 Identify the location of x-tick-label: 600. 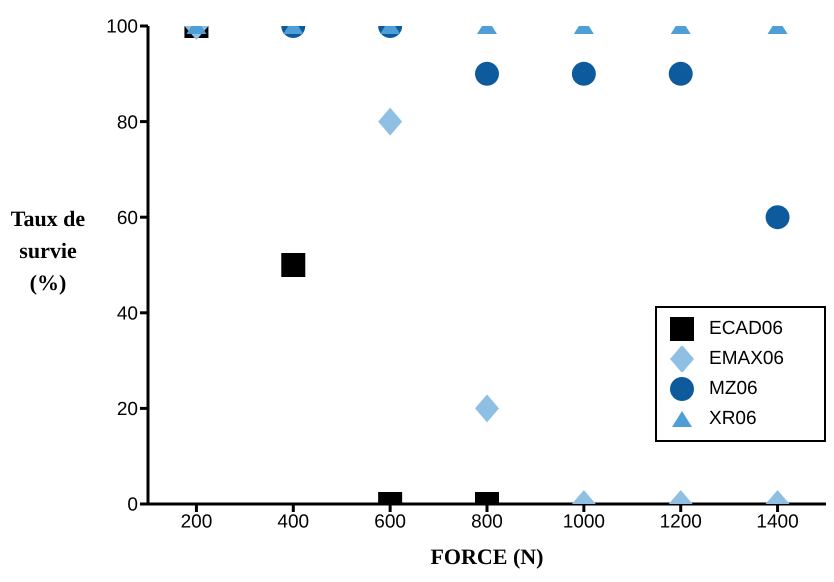
(390, 521).